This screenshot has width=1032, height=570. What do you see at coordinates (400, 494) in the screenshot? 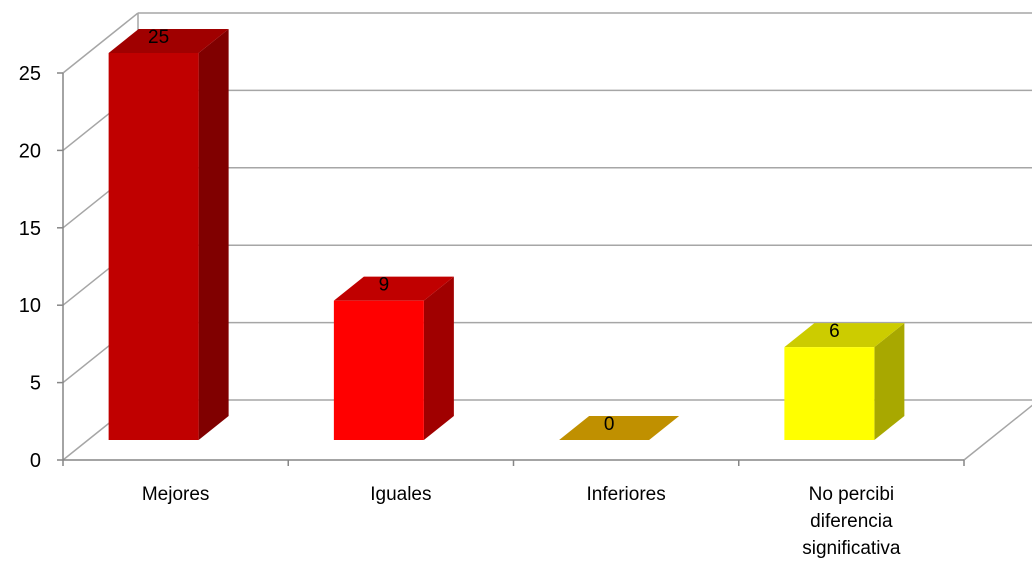
I see `x-tick-label-1-0: Iguales` at bounding box center [400, 494].